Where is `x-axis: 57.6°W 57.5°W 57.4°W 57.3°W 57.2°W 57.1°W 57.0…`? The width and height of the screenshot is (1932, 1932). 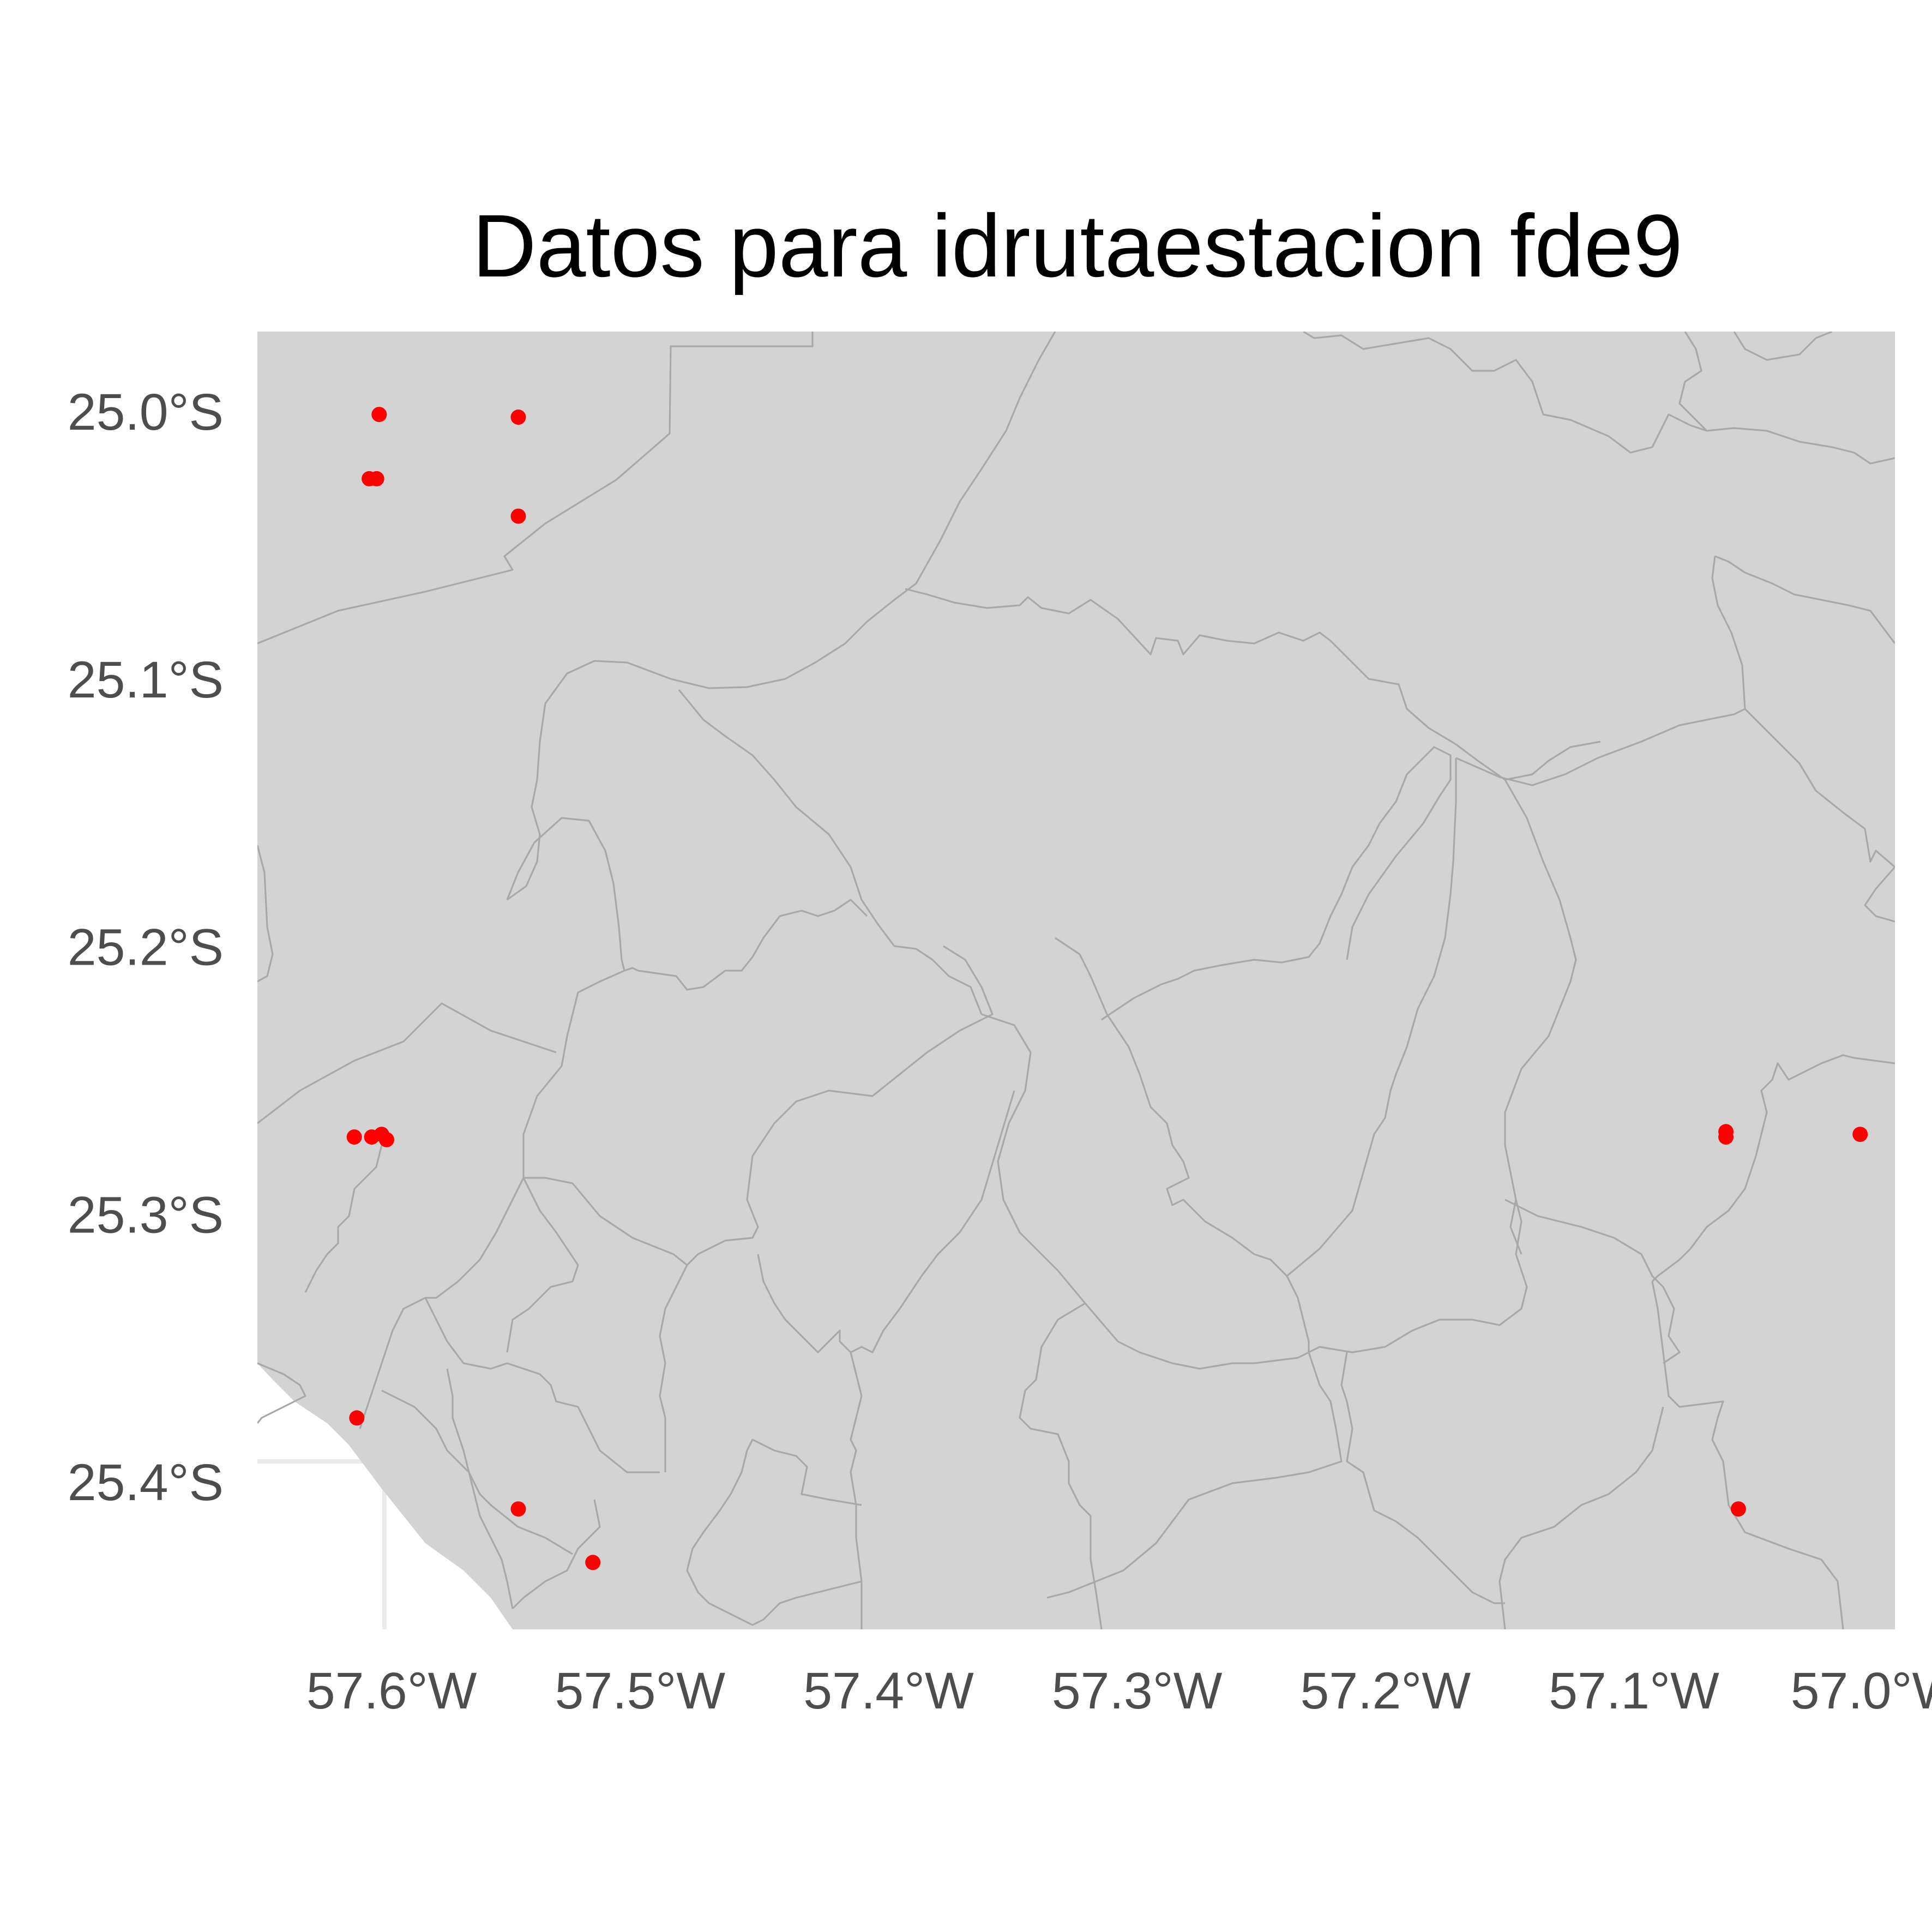
x-axis: 57.6°W 57.5°W 57.4°W 57.3°W 57.2°W 57.1°W 57.0… is located at coordinates (1119, 1691).